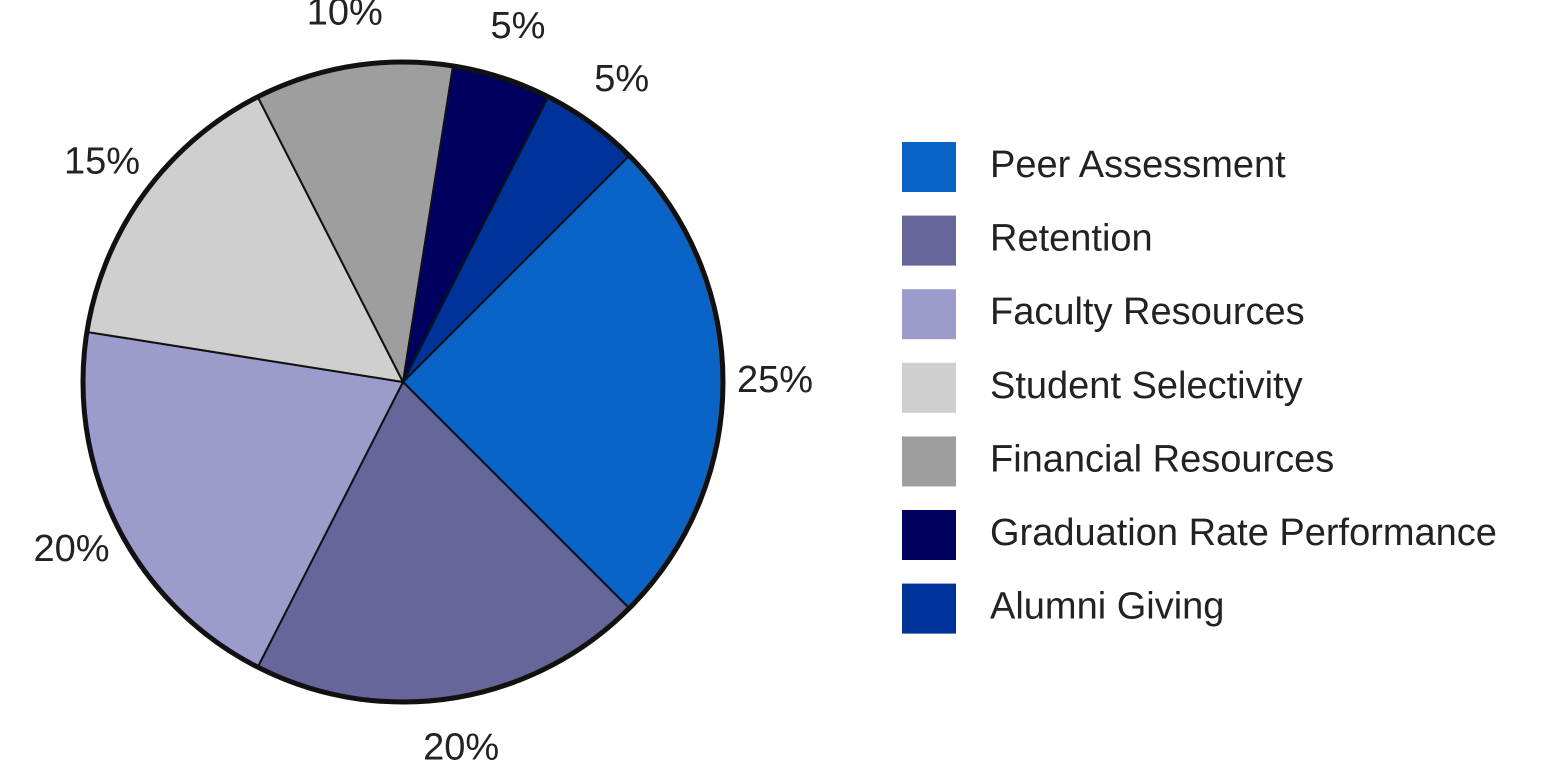 This screenshot has width=1560, height=761. What do you see at coordinates (1107, 607) in the screenshot?
I see `legend-label: Alumni Giving` at bounding box center [1107, 607].